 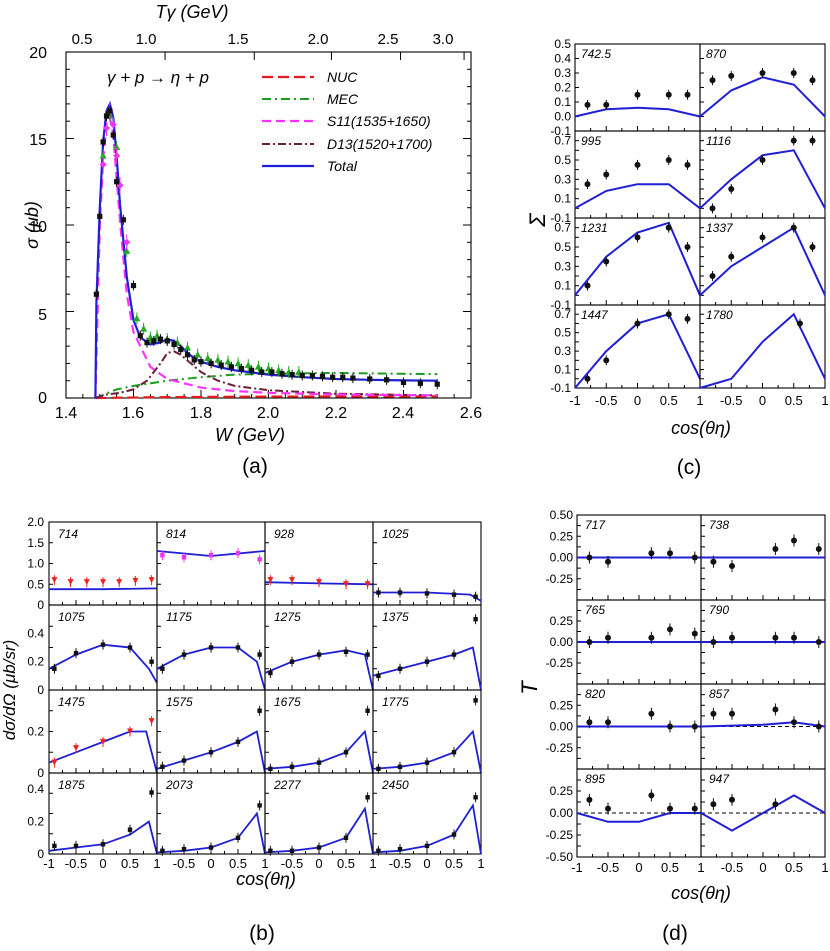 What do you see at coordinates (794, 867) in the screenshot?
I see `panel-d-xtick-label: 0.5` at bounding box center [794, 867].